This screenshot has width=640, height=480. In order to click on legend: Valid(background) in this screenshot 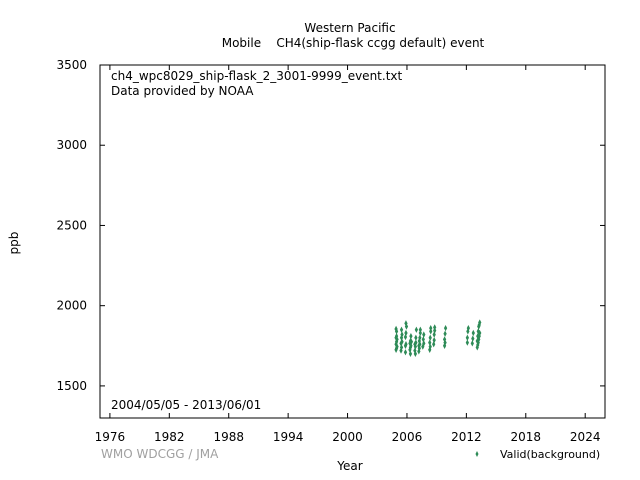, I will do `click(537, 454)`.